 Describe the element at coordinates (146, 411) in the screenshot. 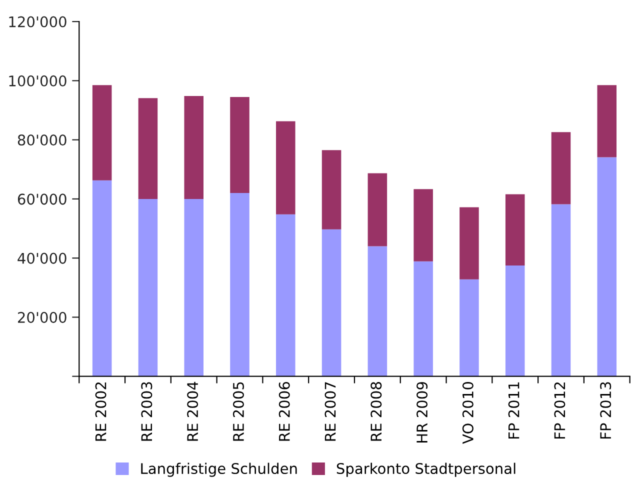

I see `x-tick-label: RE 2003` at that location.